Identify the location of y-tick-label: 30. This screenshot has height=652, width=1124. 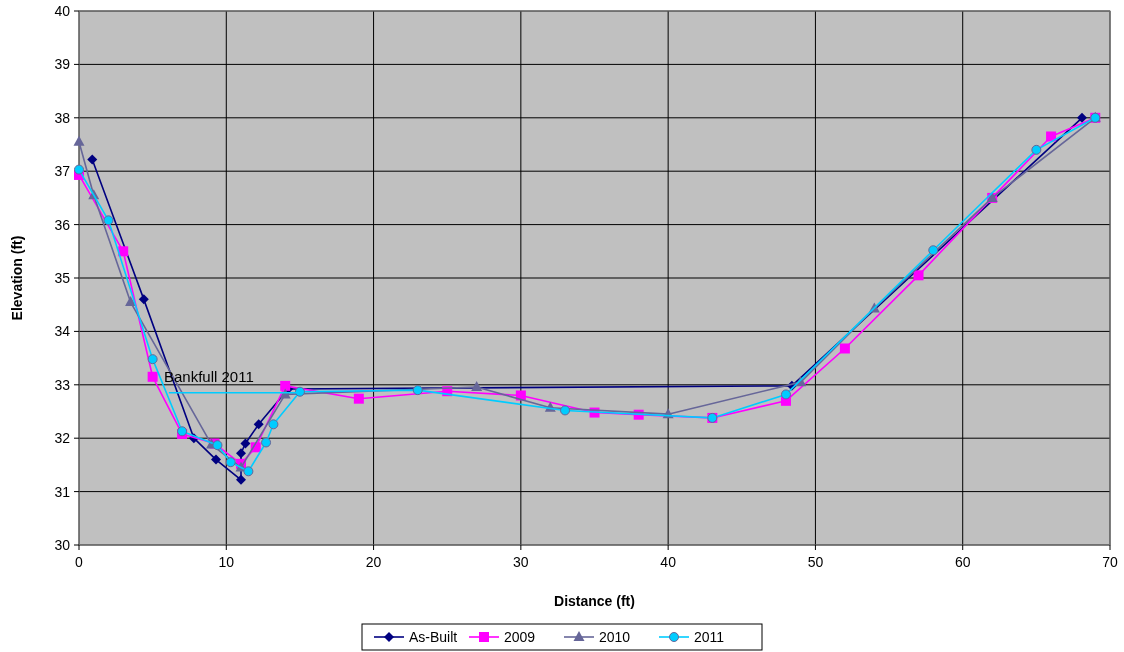
(62, 544).